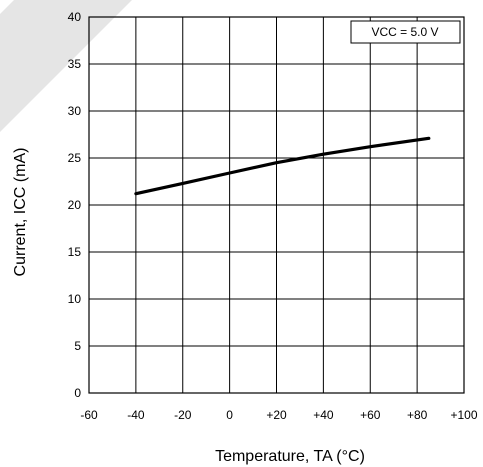 This screenshot has height=467, width=483. Describe the element at coordinates (75, 111) in the screenshot. I see `y-tick-label: 30` at that location.